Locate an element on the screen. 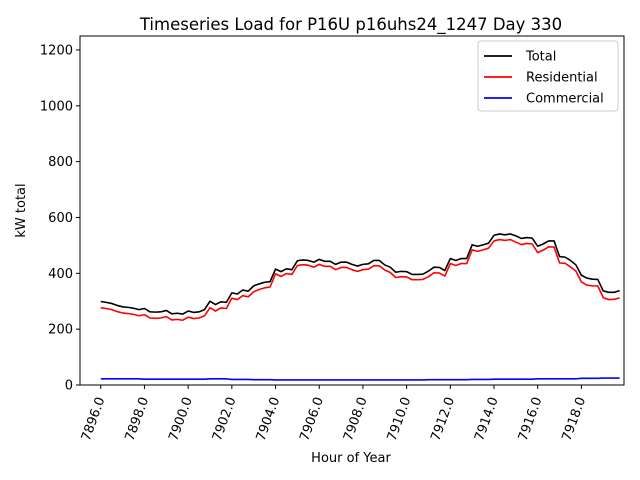 The height and width of the screenshot is (480, 640). y-axis: 0 200 400 600 800 1000 1200 is located at coordinates (60, 218).